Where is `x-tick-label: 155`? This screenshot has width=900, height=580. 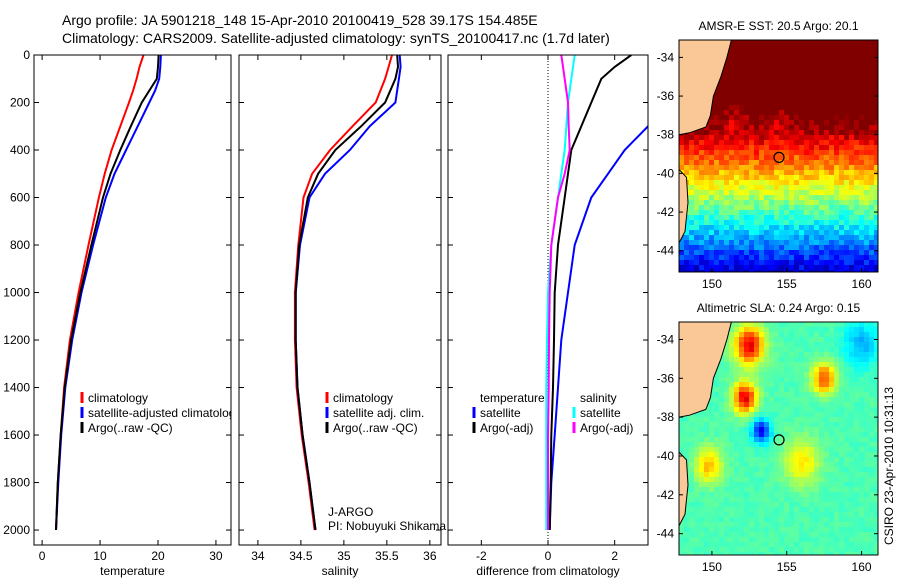
x-tick-label: 155 is located at coordinates (787, 567).